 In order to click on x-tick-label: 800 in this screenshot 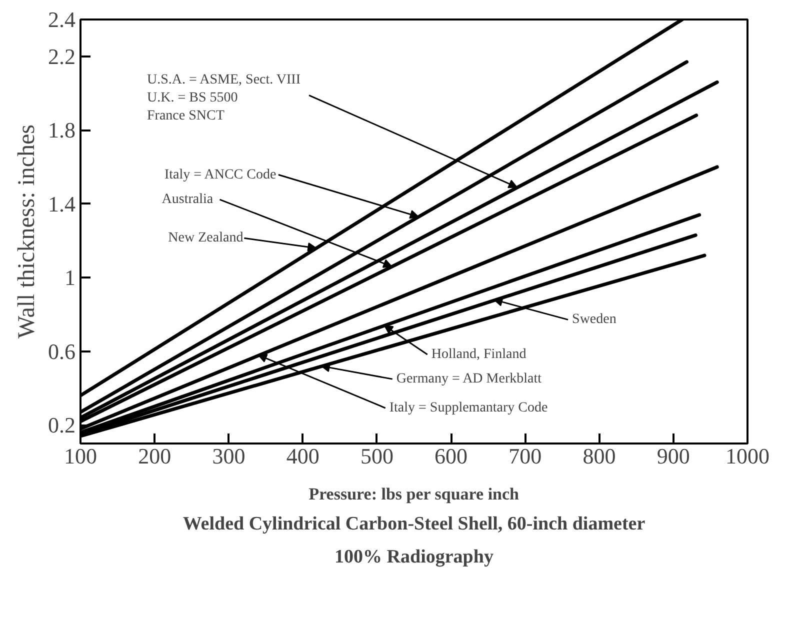, I will do `click(599, 456)`.